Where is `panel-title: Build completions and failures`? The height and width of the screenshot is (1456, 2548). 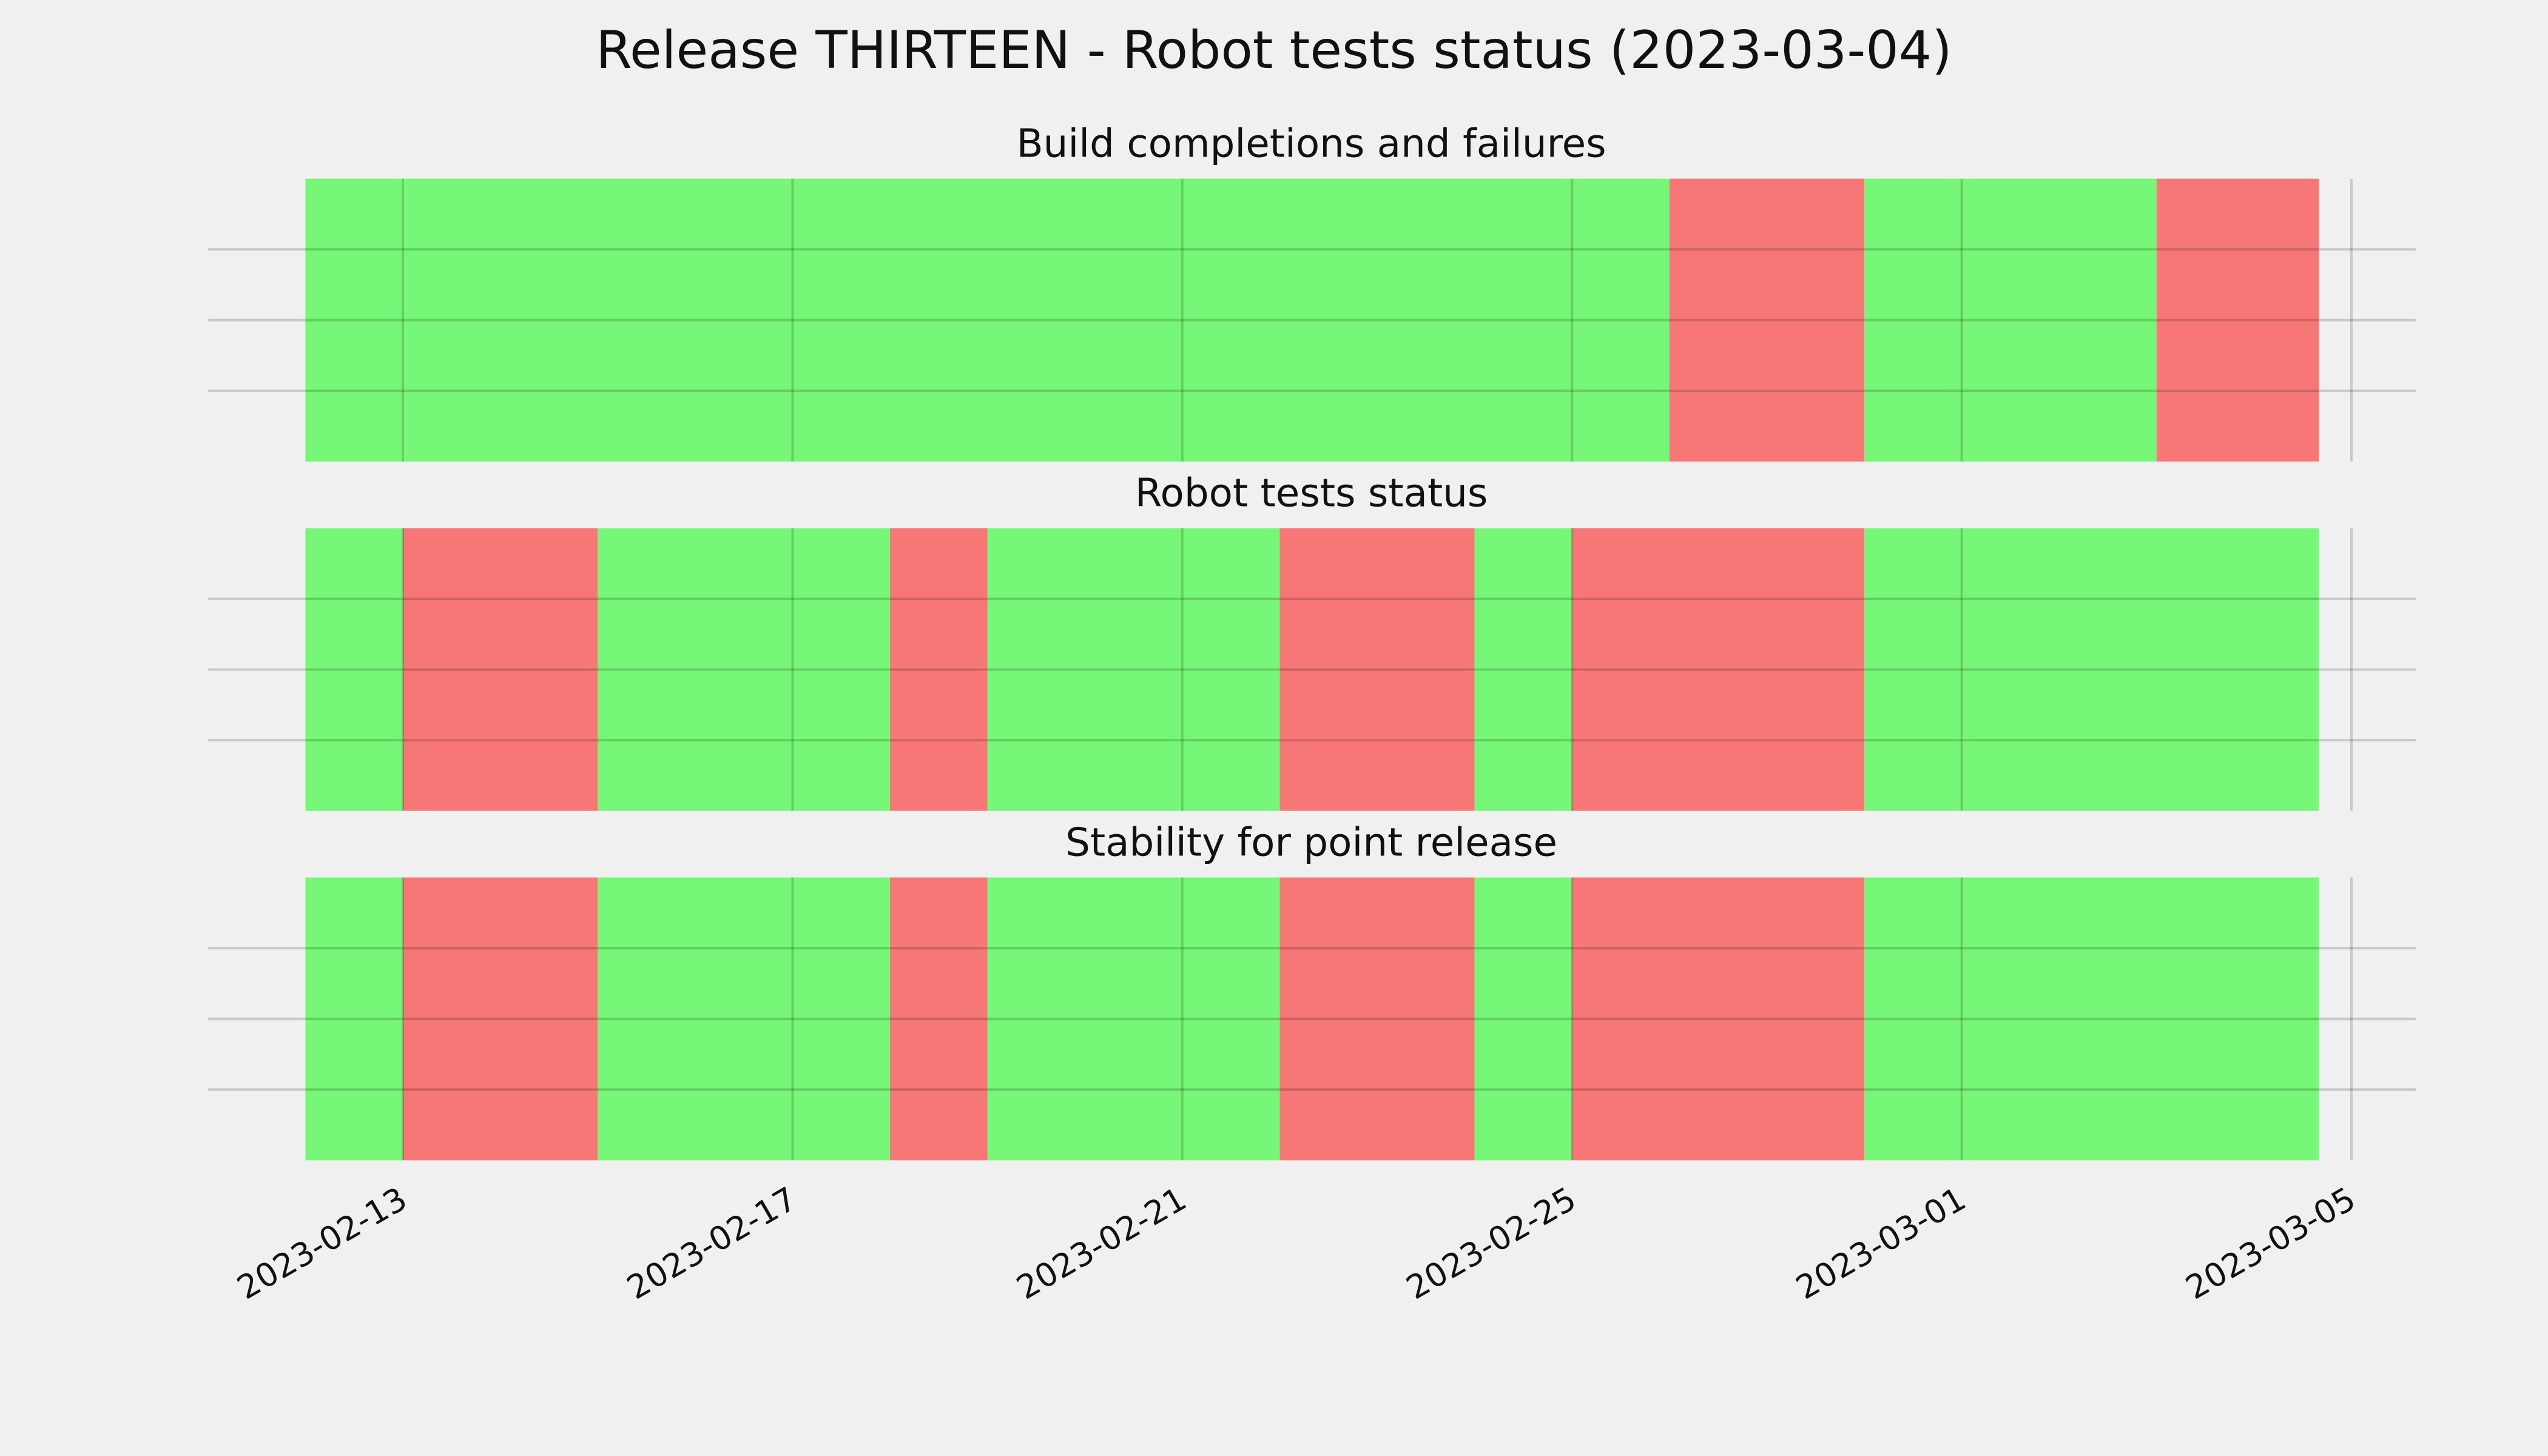 panel-title: Build completions and failures is located at coordinates (1311, 144).